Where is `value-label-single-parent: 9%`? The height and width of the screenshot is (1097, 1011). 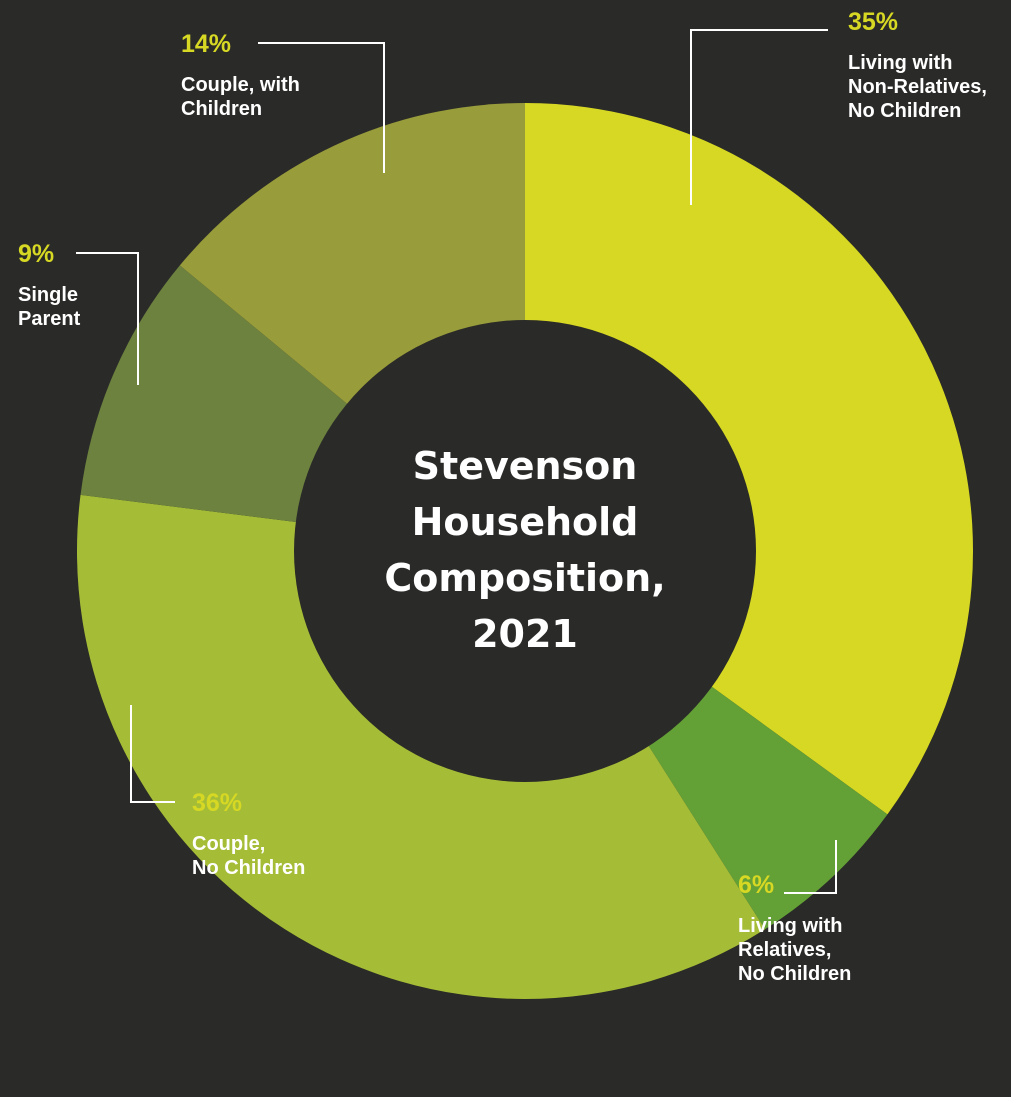
value-label-single-parent: 9% is located at coordinates (36, 254).